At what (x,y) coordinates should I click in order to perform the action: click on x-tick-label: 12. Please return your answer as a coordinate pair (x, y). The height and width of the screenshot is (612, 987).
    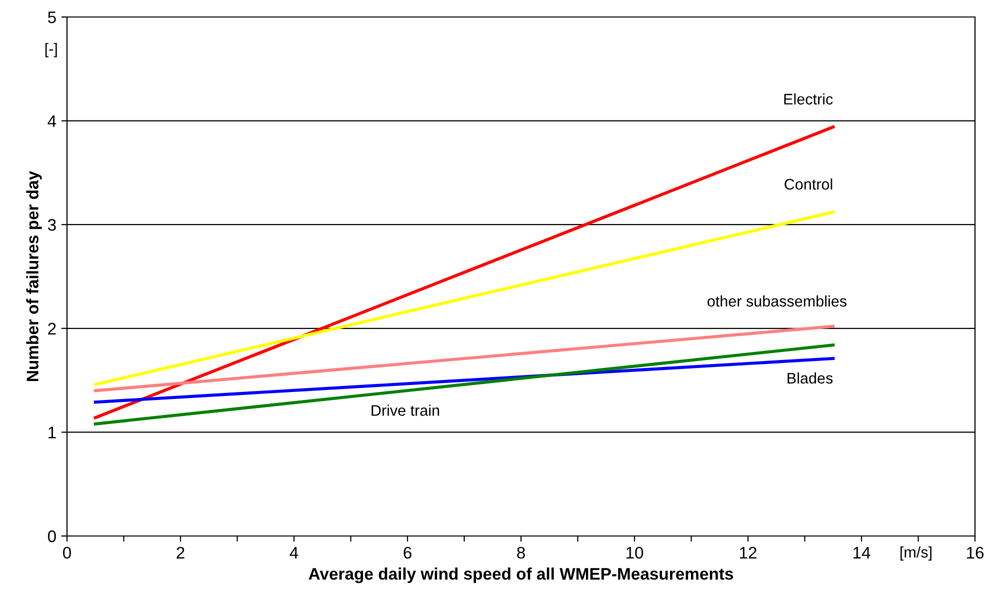
    Looking at the image, I should click on (748, 552).